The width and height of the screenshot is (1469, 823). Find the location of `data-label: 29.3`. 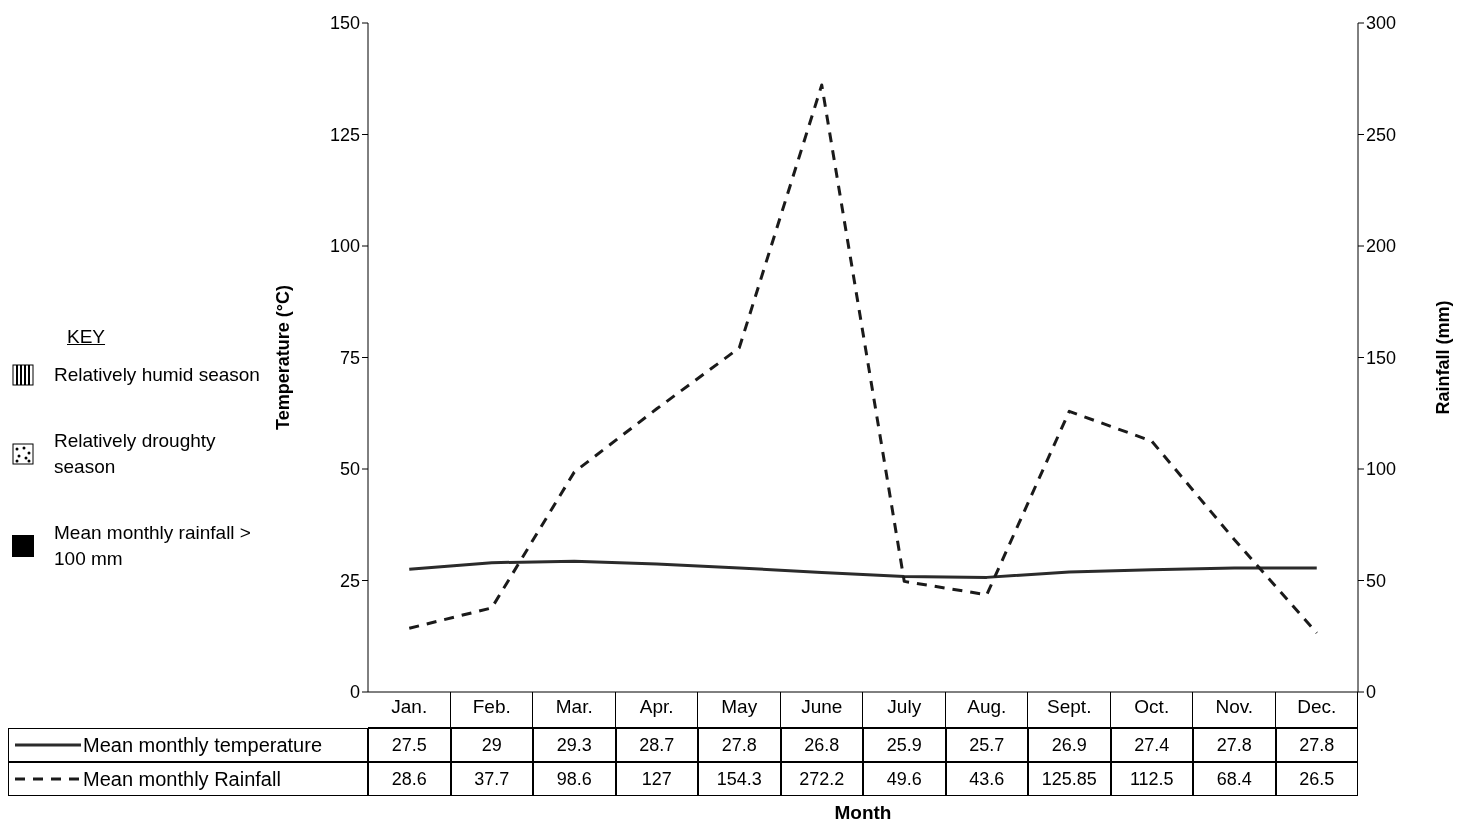

data-label: 29.3 is located at coordinates (574, 745).